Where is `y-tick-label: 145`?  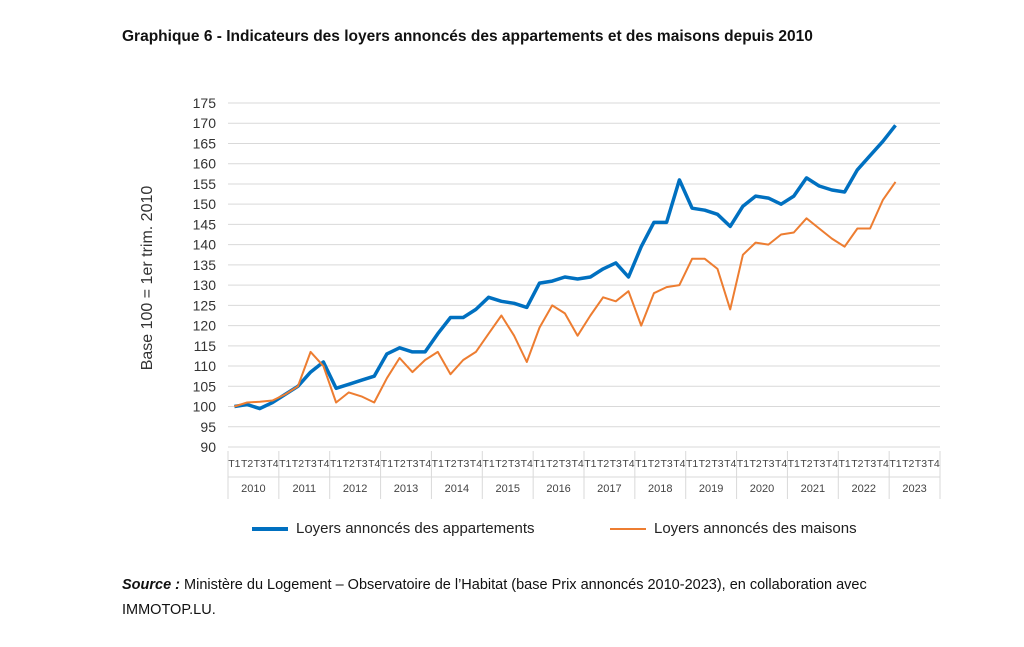 y-tick-label: 145 is located at coordinates (205, 224).